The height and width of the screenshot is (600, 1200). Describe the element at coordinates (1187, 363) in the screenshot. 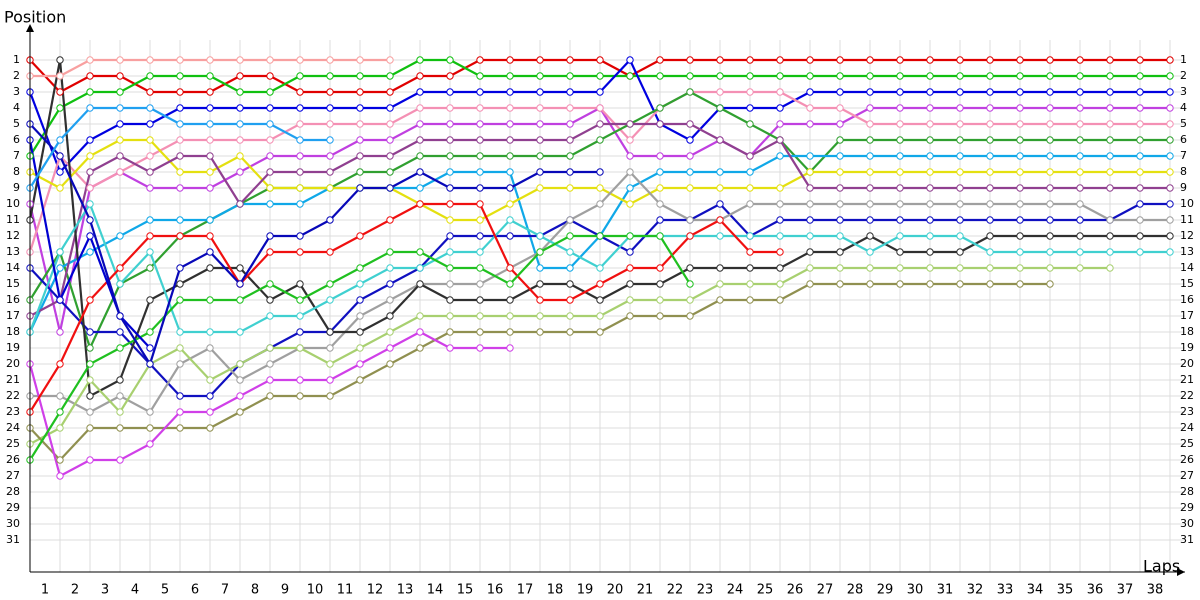

I see `y-tick-label-right: 20` at that location.